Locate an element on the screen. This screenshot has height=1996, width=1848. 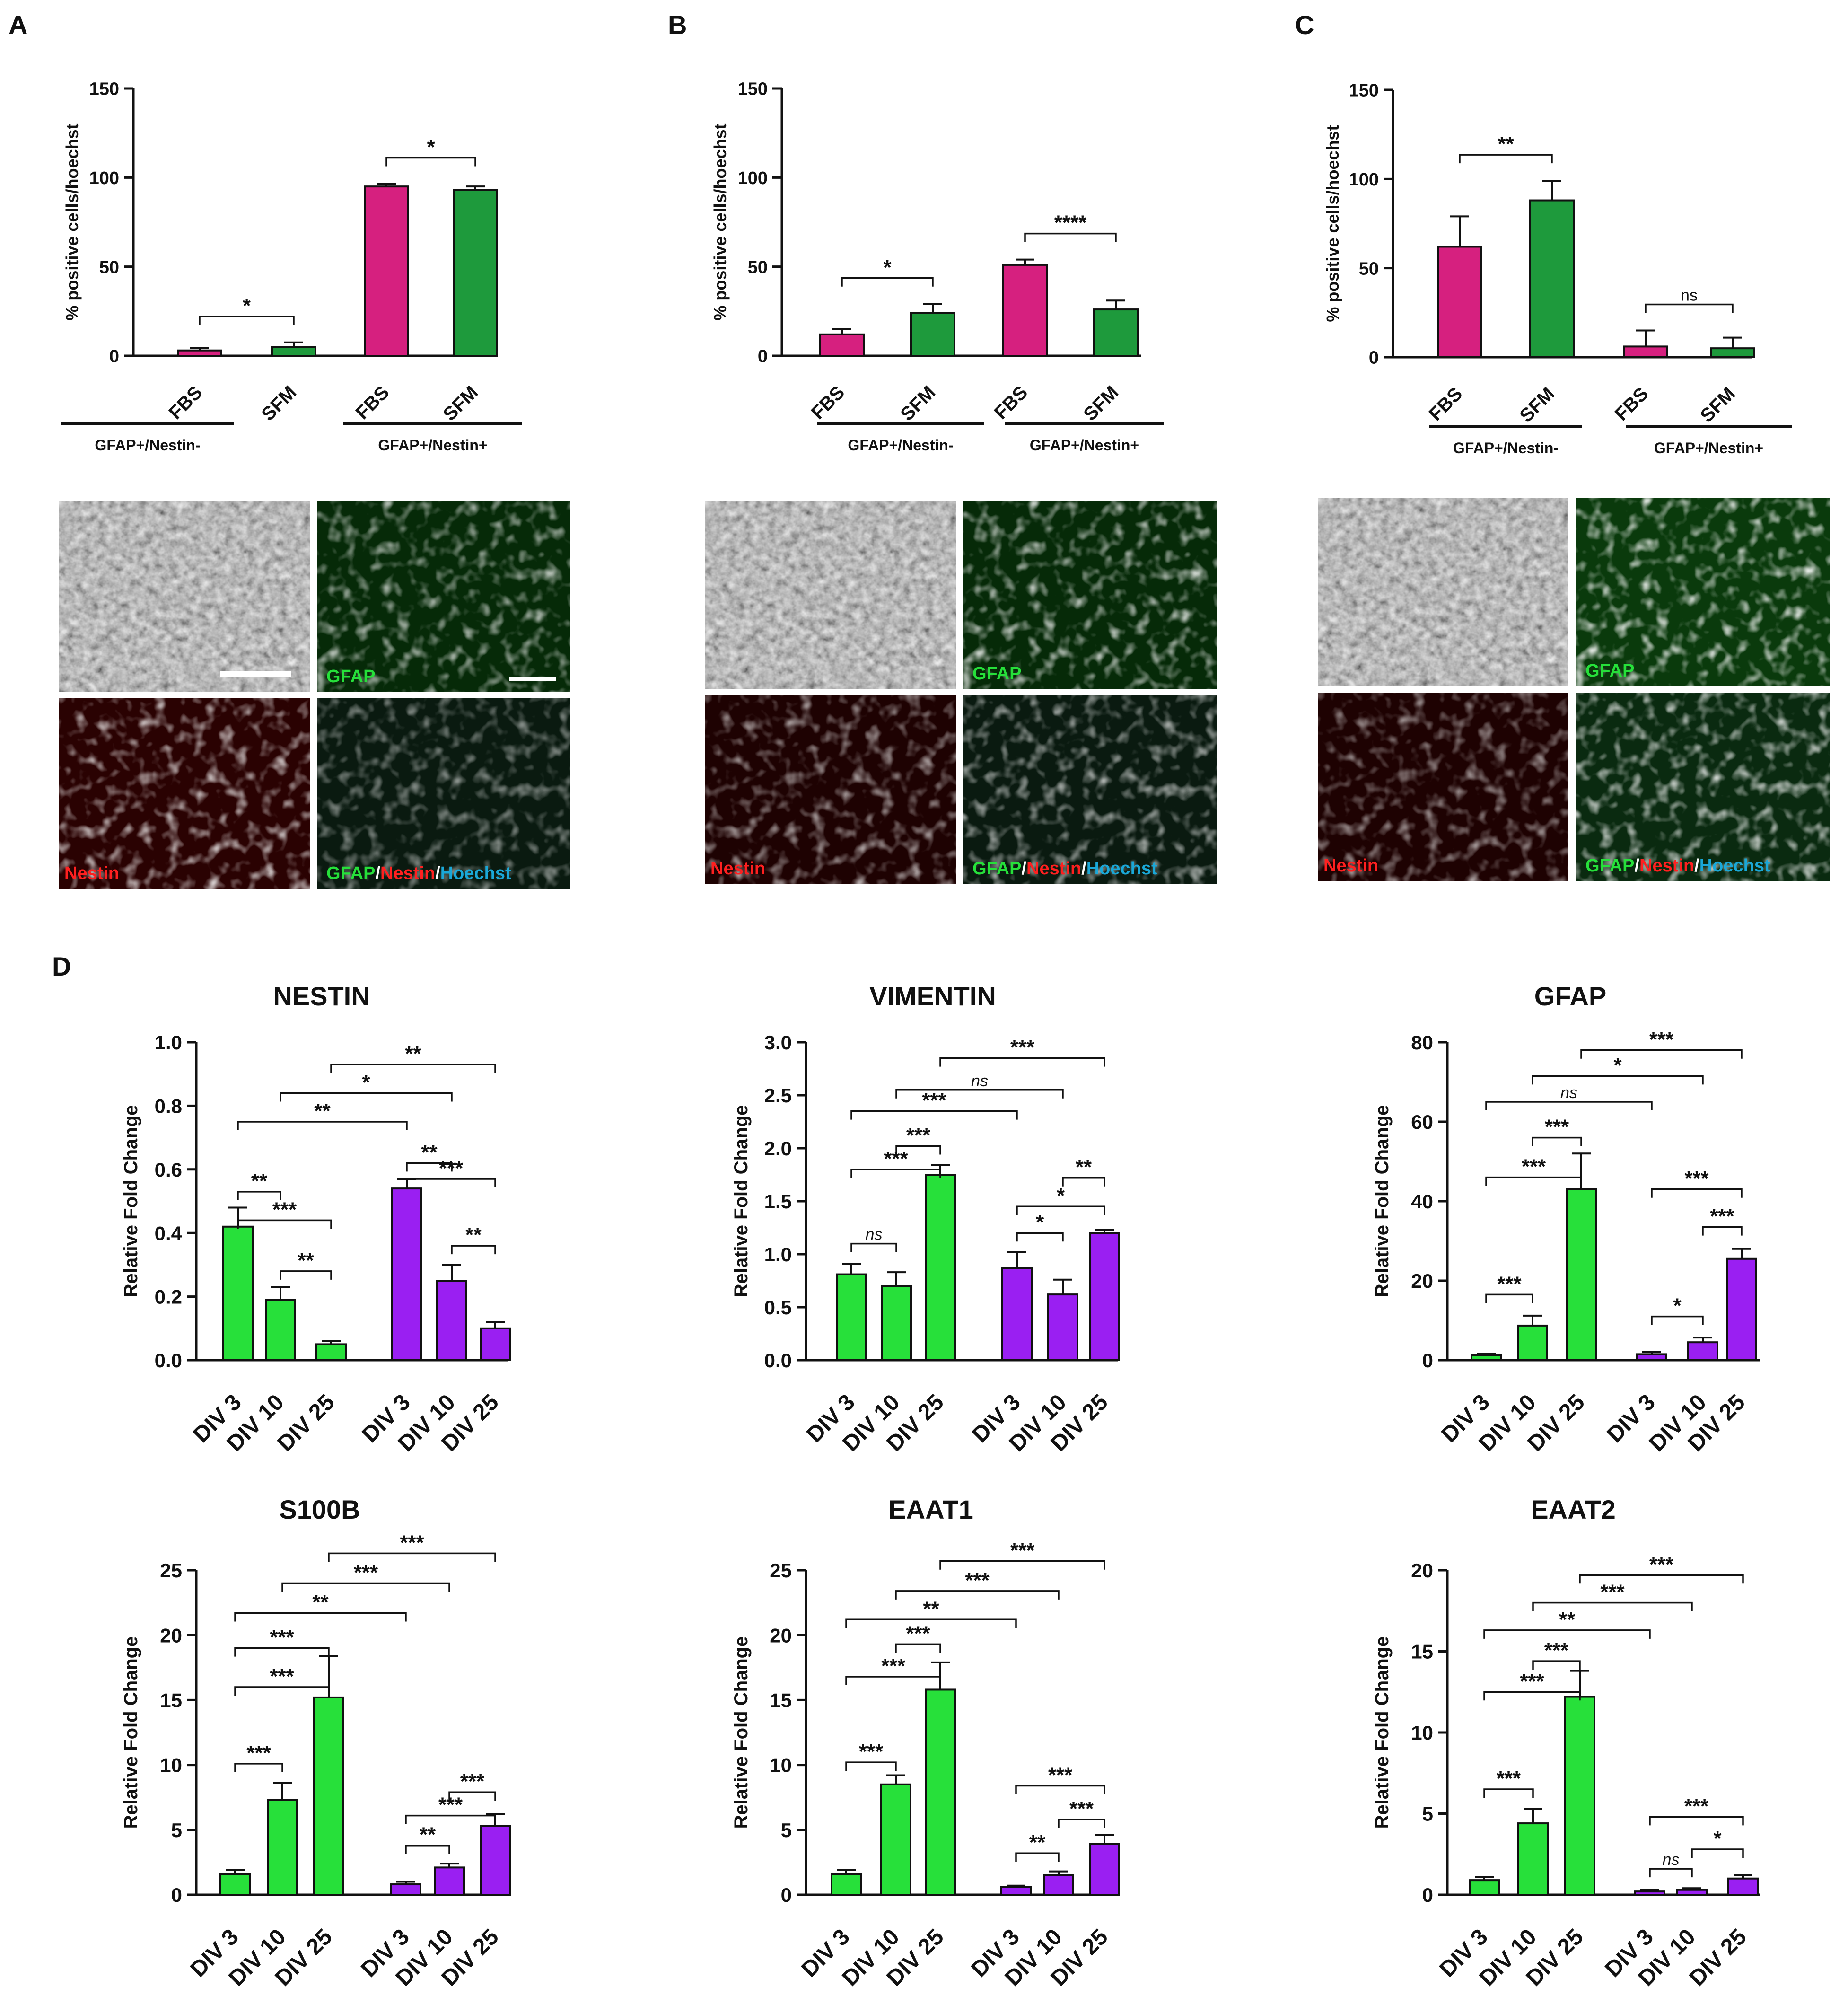
y-tick-label: 80 is located at coordinates (1422, 1042).